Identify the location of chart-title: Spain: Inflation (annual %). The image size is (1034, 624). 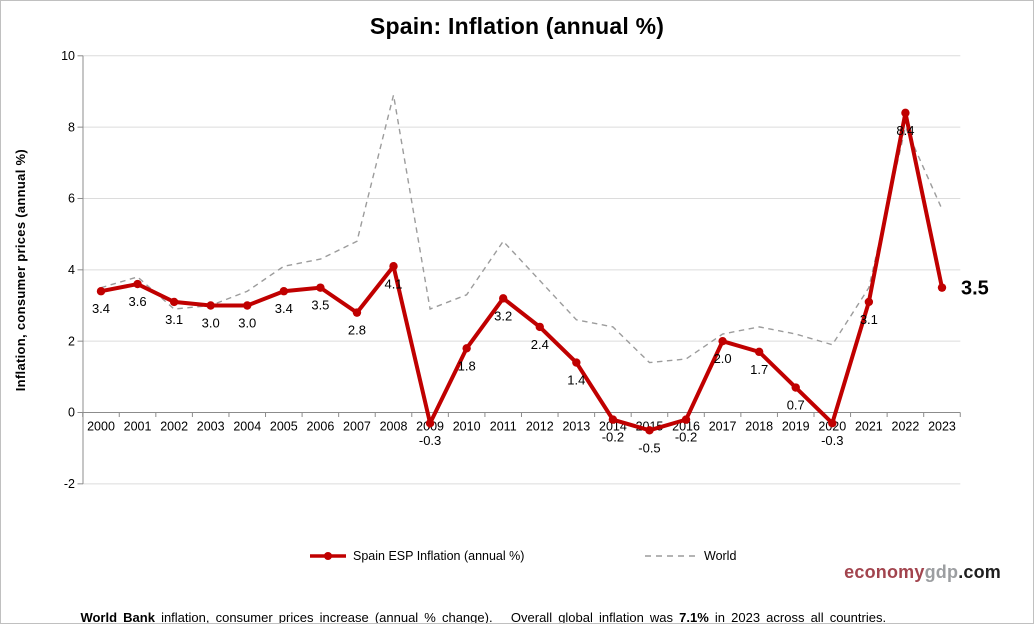
(517, 26).